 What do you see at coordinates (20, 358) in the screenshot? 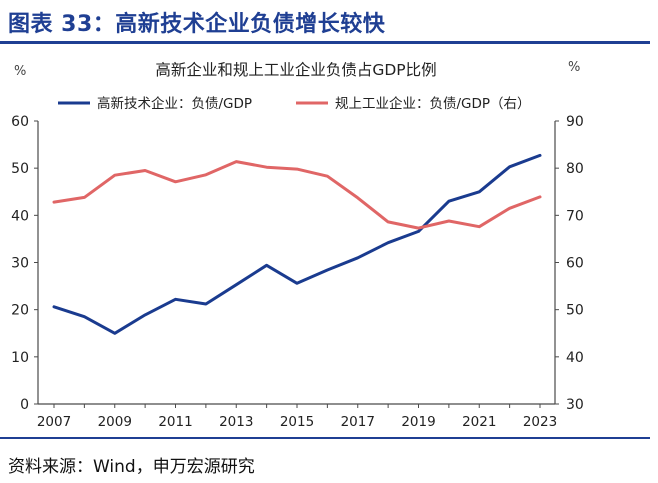
I see `left-tick-label: 10` at bounding box center [20, 358].